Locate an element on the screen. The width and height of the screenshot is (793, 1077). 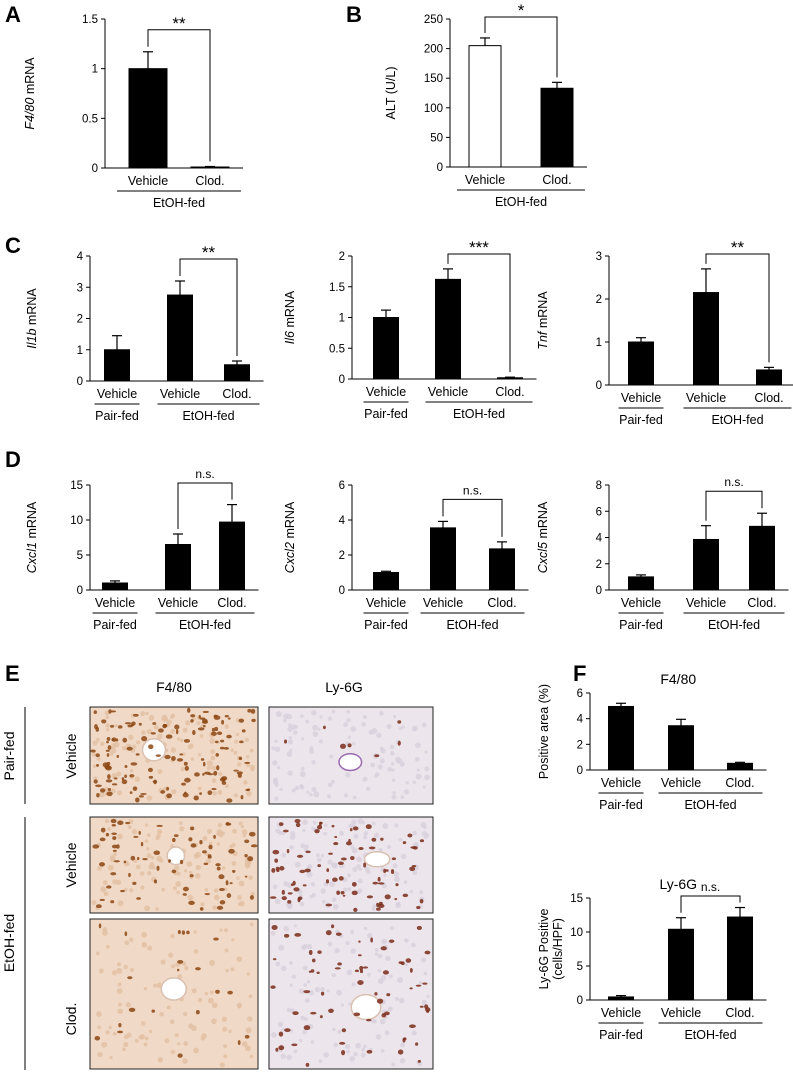
y-axis-label-text: mRNA is located at coordinates (290, 521).